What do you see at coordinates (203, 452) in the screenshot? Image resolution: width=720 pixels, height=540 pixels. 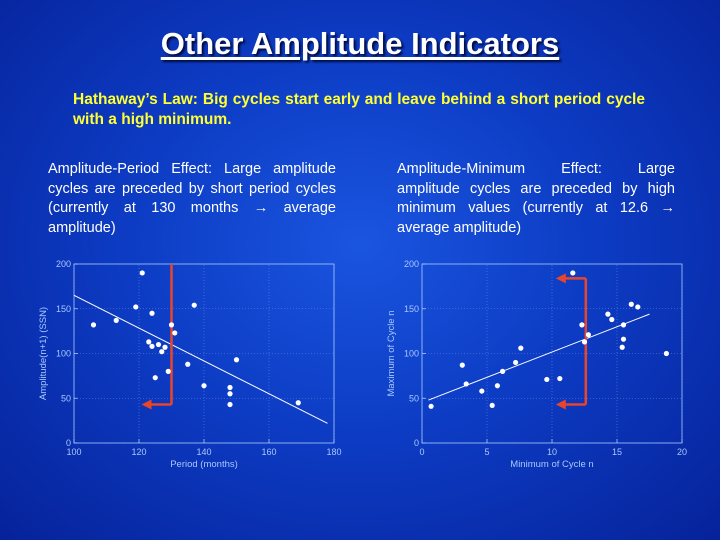 I see `x-tick-label: 140` at bounding box center [203, 452].